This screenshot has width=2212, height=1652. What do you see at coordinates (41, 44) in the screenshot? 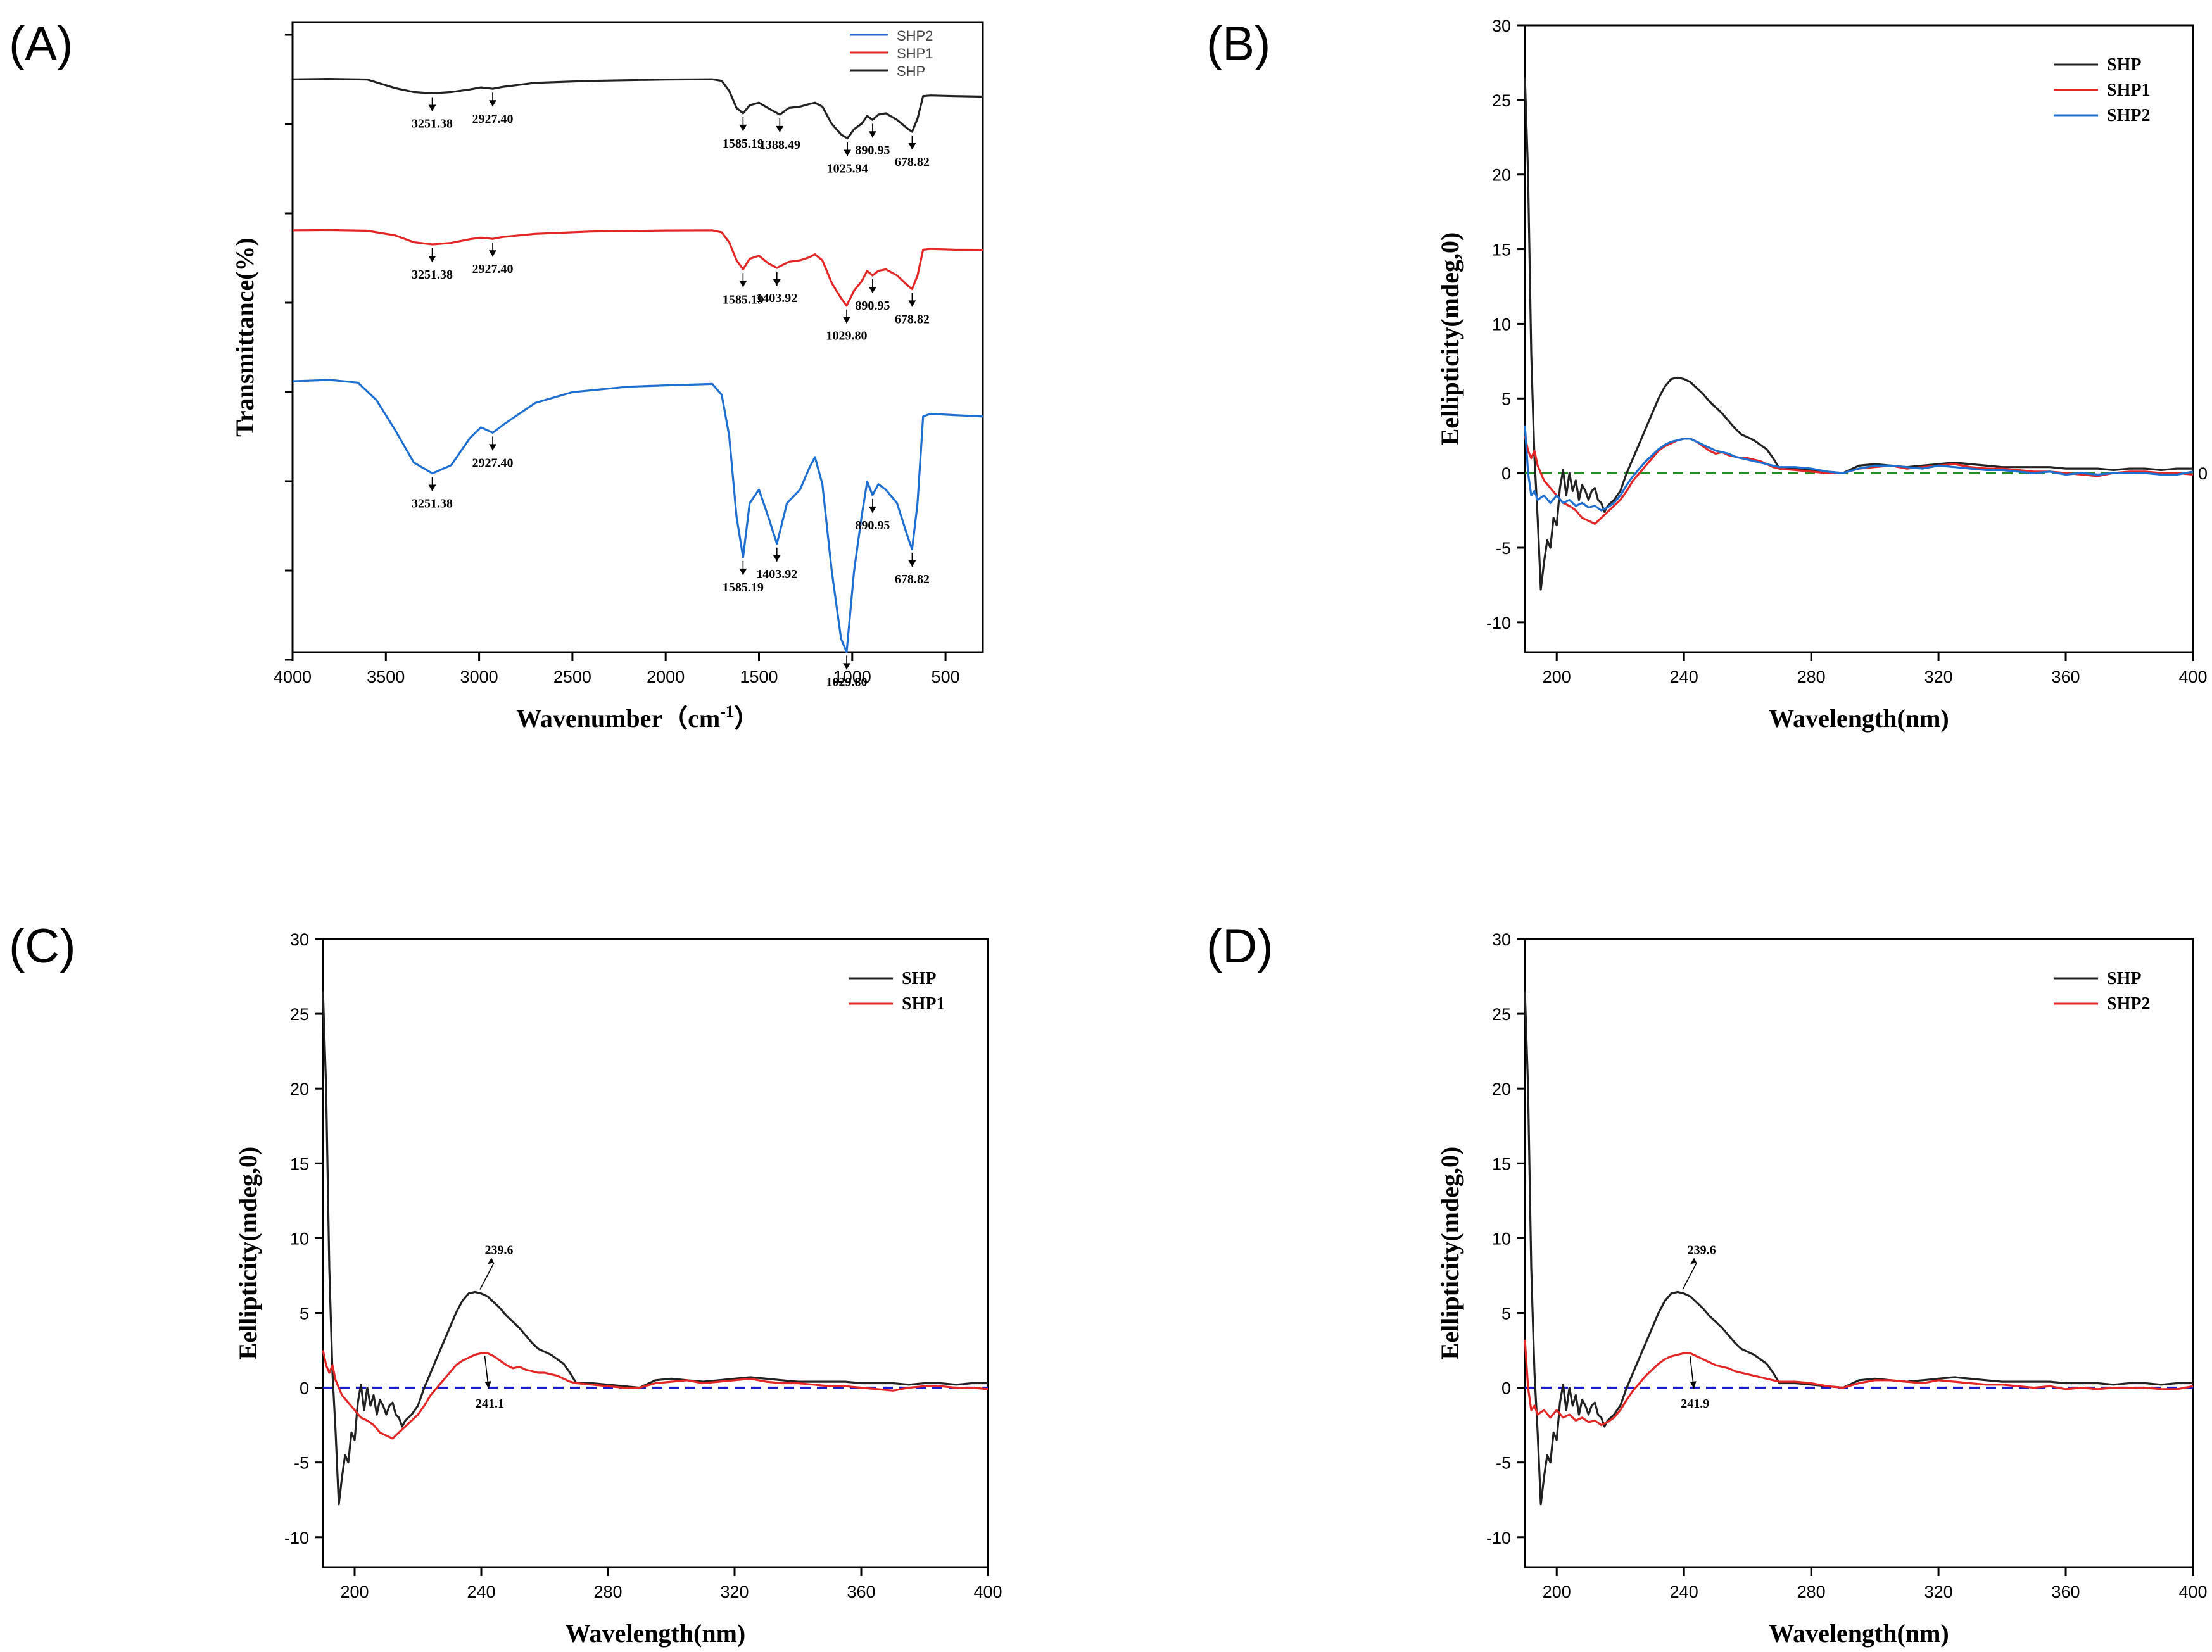
I see `panel-label: (A)` at bounding box center [41, 44].